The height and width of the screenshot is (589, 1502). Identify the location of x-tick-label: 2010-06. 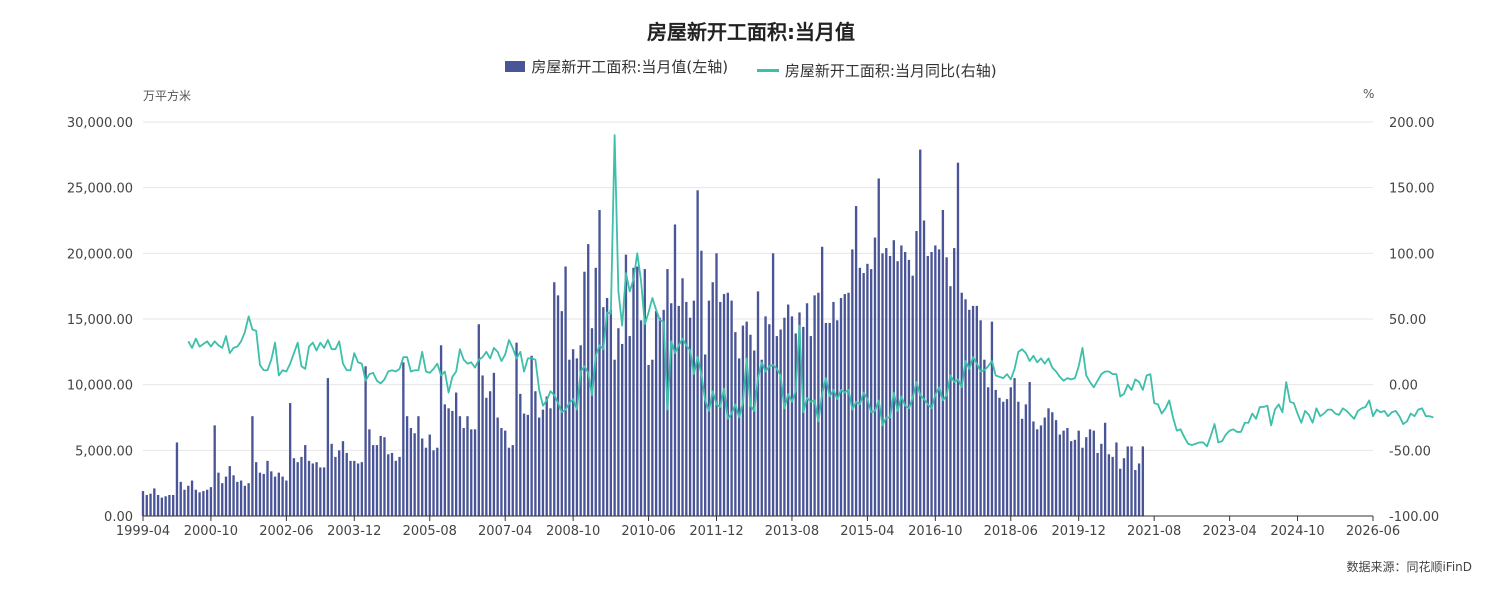
(648, 531).